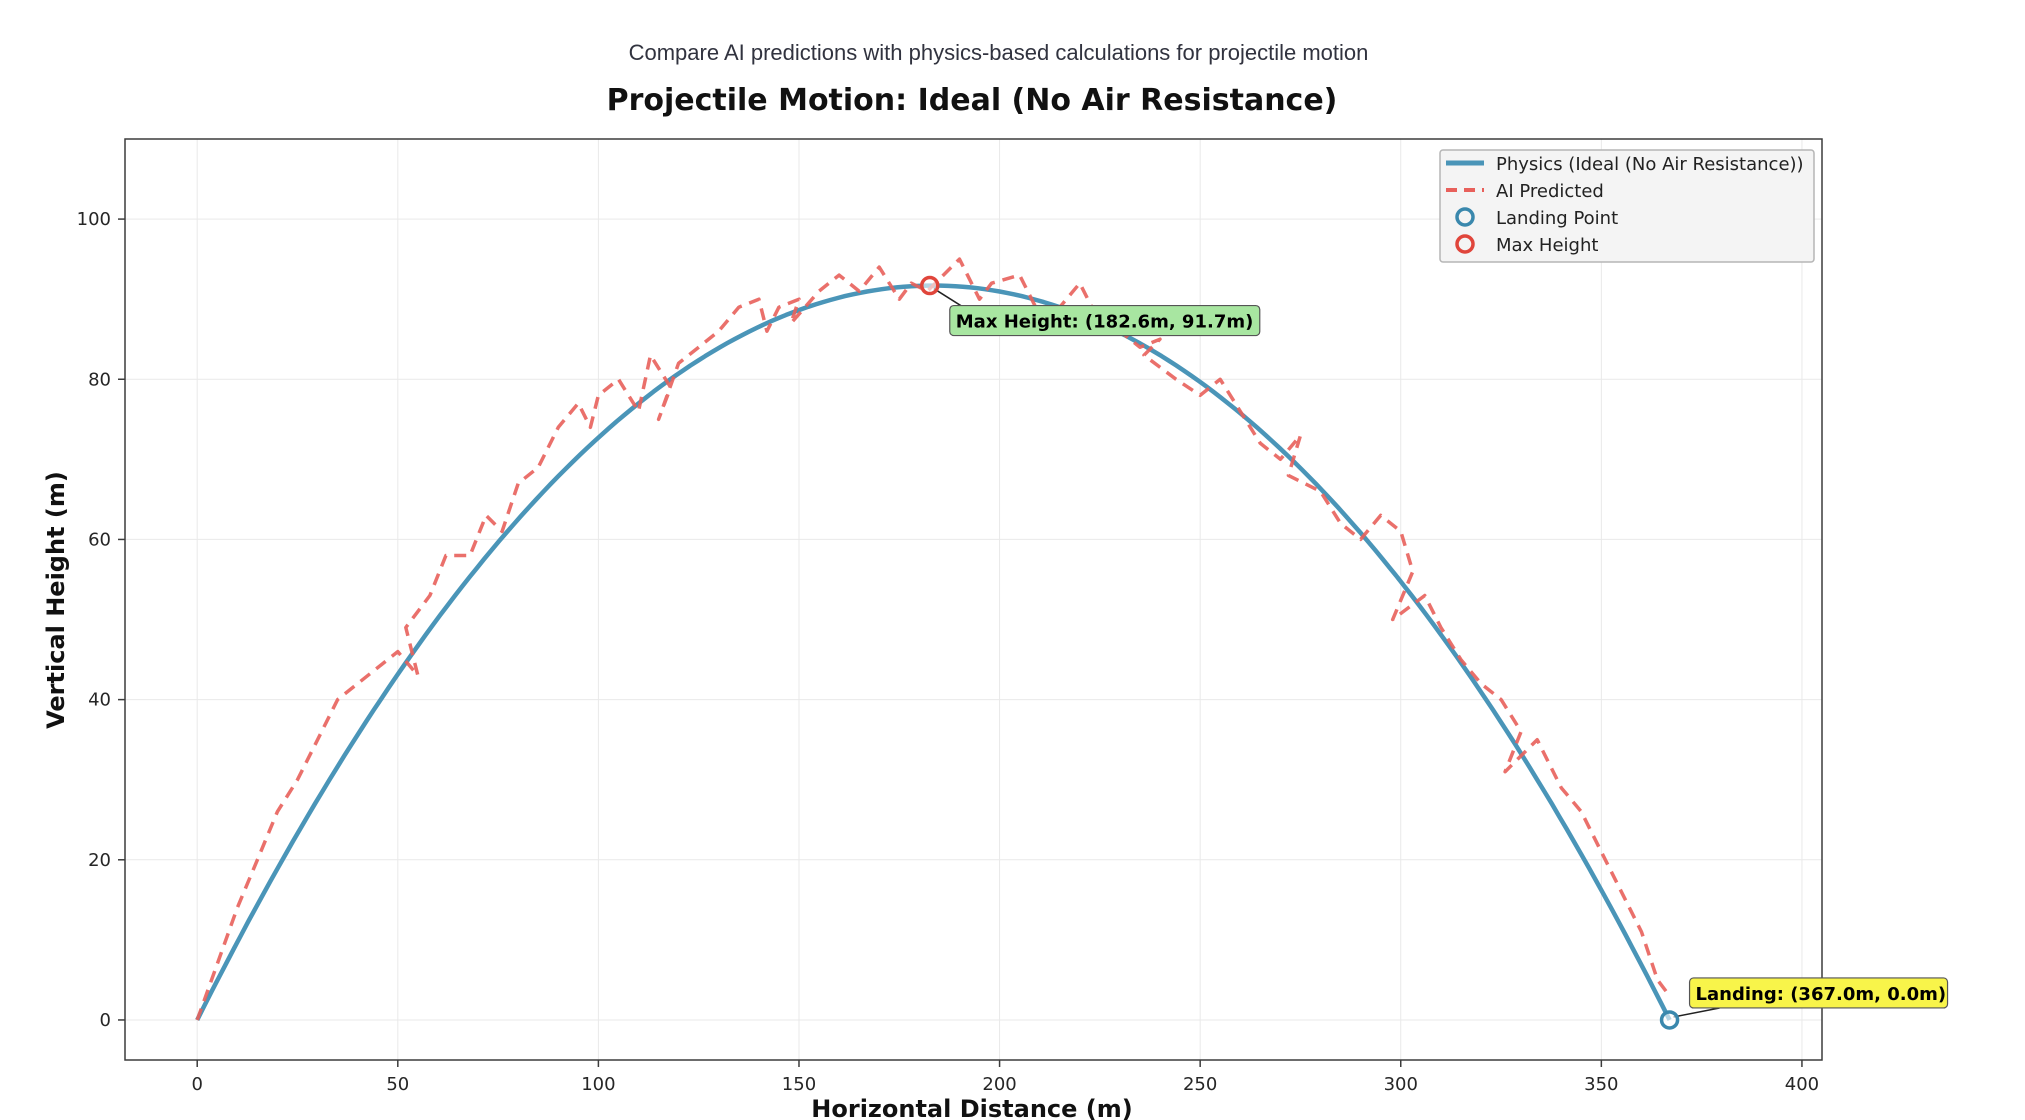  What do you see at coordinates (1547, 245) in the screenshot?
I see `legend-label-max: Max Height` at bounding box center [1547, 245].